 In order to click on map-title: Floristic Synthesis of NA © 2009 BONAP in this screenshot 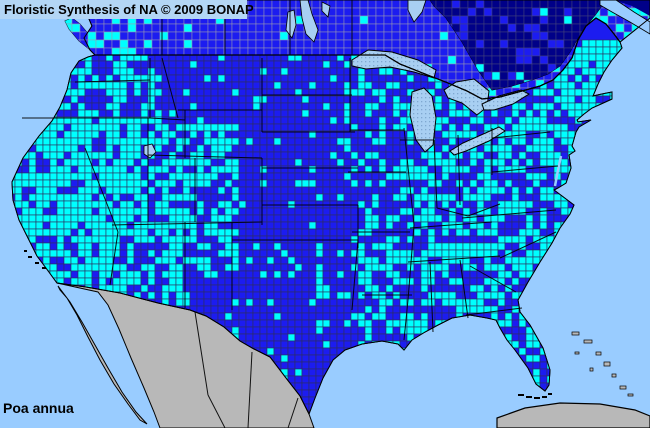, I will do `click(127, 9)`.